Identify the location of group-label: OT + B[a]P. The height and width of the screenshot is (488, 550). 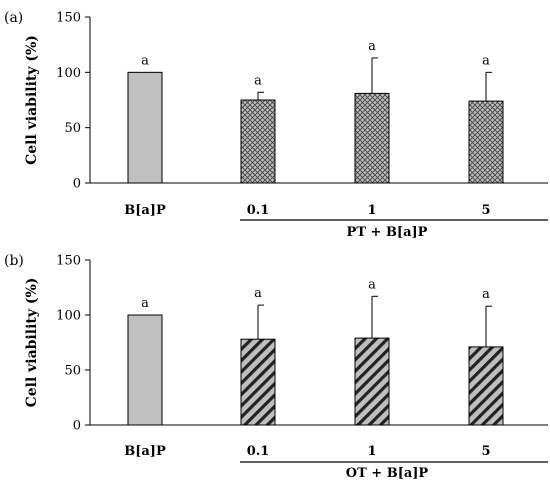
(387, 473).